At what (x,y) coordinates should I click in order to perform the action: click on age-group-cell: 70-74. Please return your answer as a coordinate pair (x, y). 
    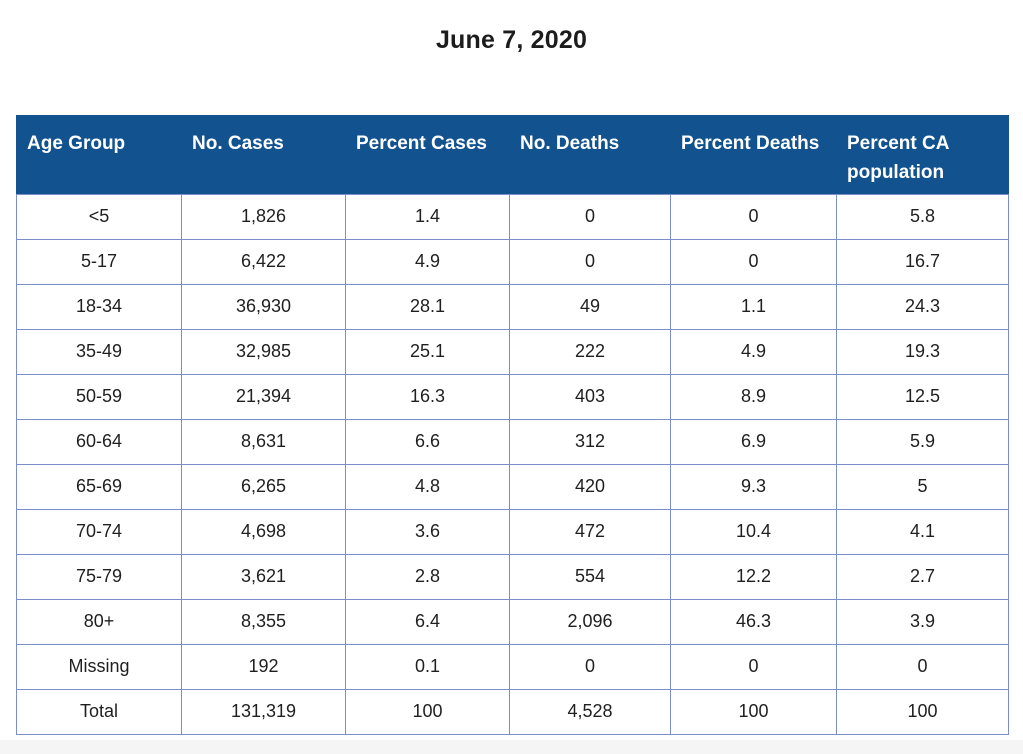
    Looking at the image, I should click on (99, 531).